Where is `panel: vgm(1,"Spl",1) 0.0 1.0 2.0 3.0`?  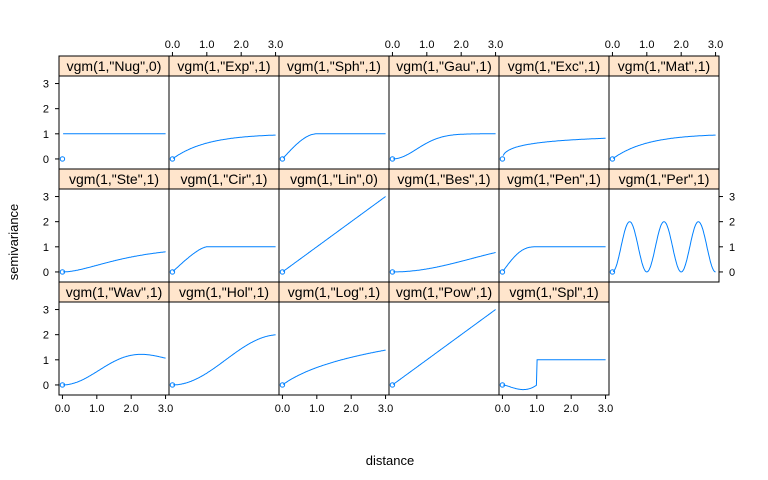
panel: vgm(1,"Spl",1) 0.0 1.0 2.0 3.0 is located at coordinates (554, 348).